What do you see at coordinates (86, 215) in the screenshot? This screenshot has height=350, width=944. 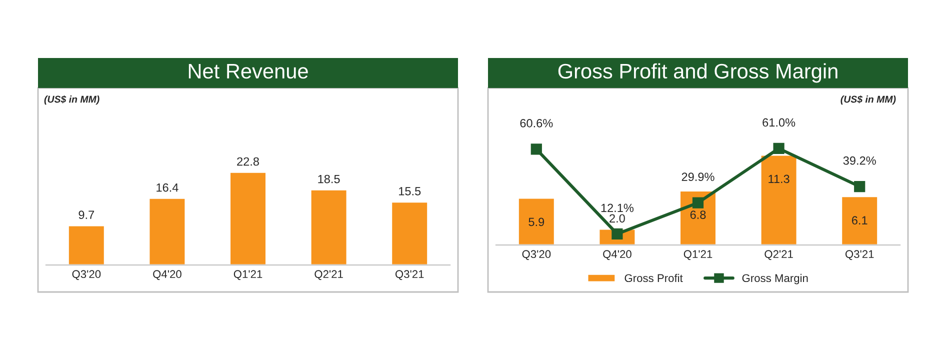 I see `data-label: 9.7` at bounding box center [86, 215].